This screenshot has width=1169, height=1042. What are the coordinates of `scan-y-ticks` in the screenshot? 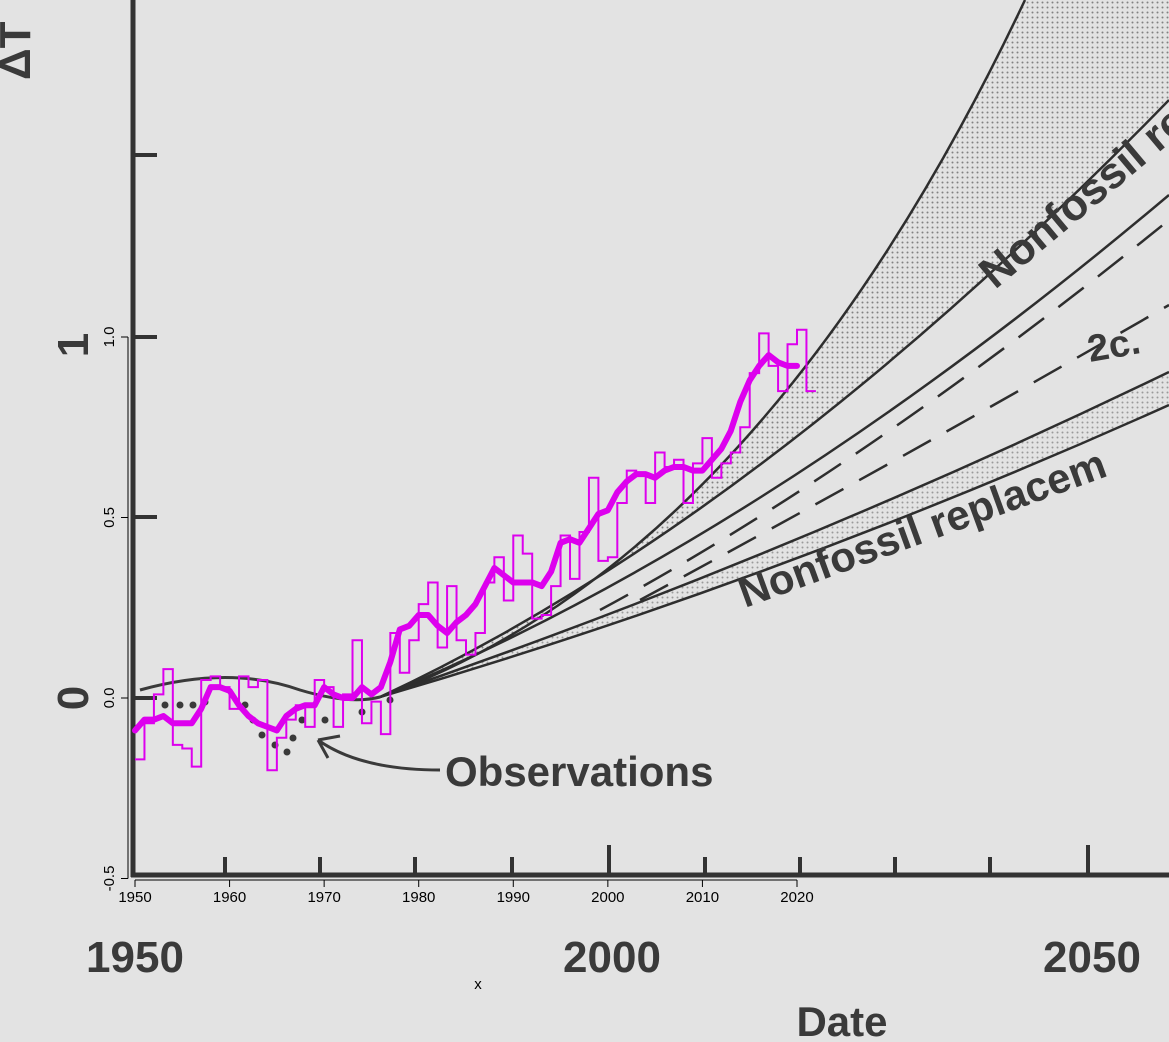 It's located at (145, 426).